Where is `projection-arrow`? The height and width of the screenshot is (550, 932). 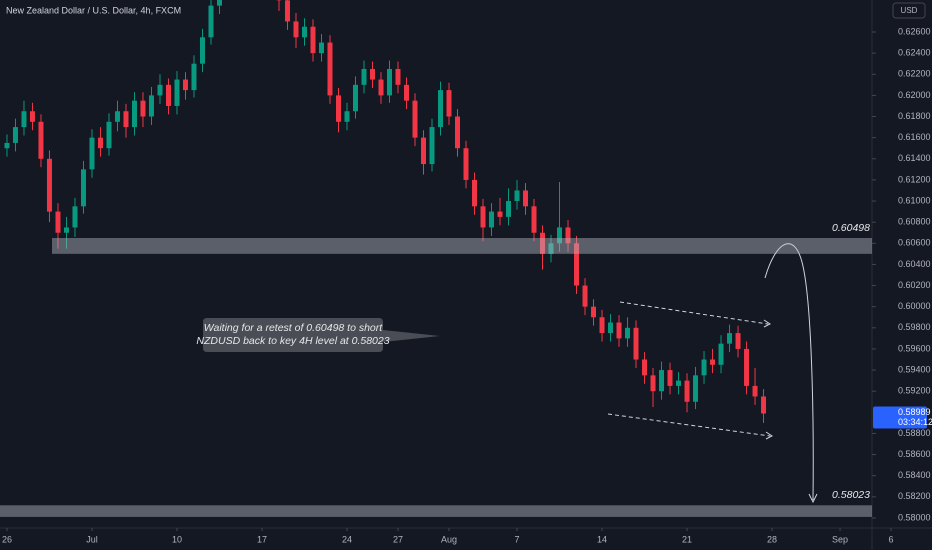 projection-arrow is located at coordinates (789, 372).